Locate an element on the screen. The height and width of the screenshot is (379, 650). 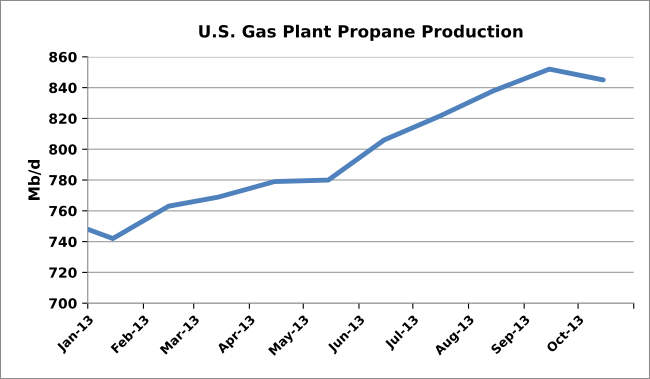
y-tick-label: 840 is located at coordinates (63, 88).